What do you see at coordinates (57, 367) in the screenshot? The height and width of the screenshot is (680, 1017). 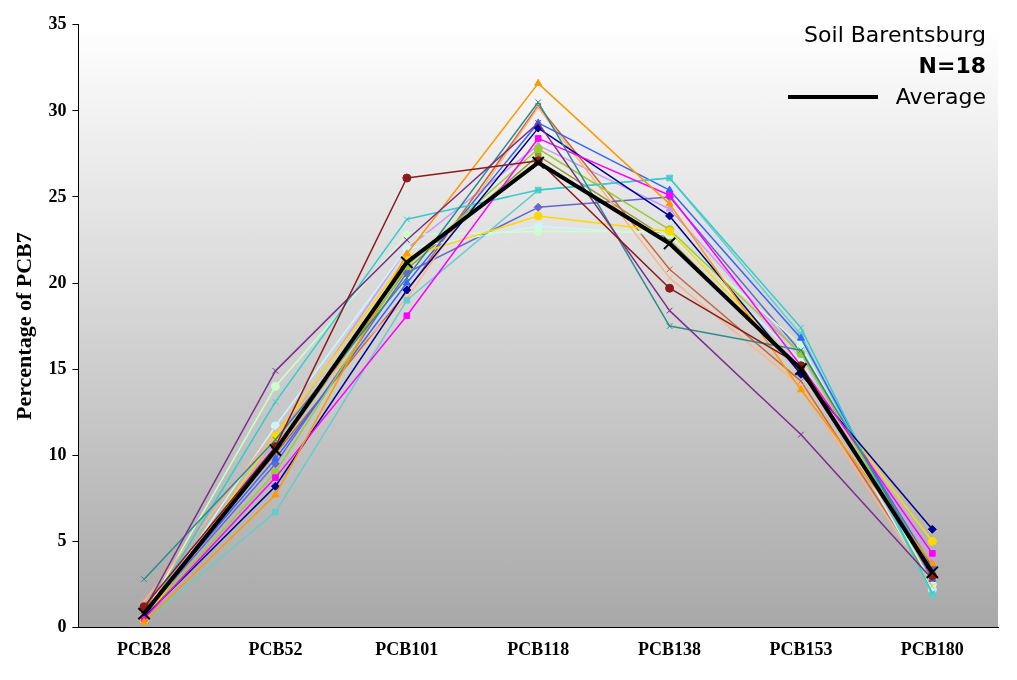 I see `y-tick-label: 15` at bounding box center [57, 367].